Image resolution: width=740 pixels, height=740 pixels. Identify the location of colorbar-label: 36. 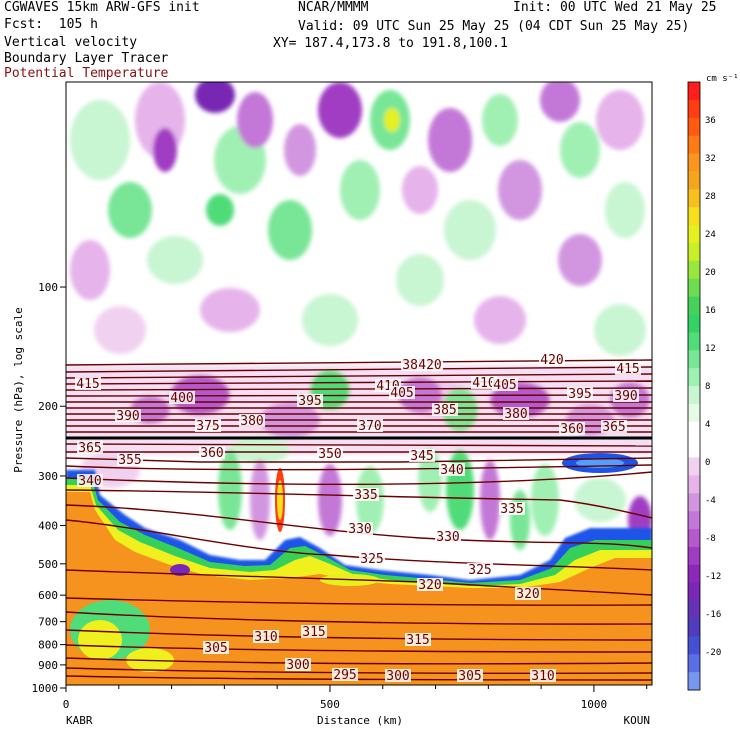
(710, 121).